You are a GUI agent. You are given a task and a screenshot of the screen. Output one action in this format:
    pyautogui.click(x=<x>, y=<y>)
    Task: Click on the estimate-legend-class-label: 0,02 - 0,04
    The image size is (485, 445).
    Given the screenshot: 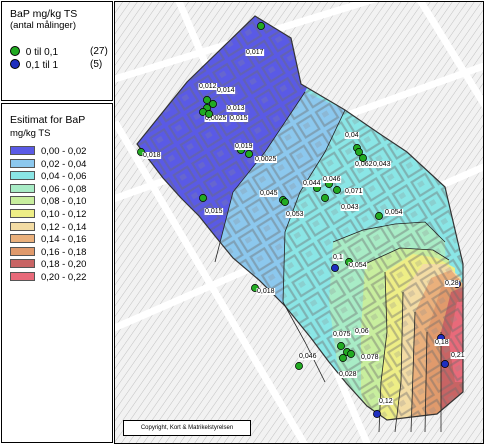 What is the action you would take?
    pyautogui.click(x=64, y=164)
    